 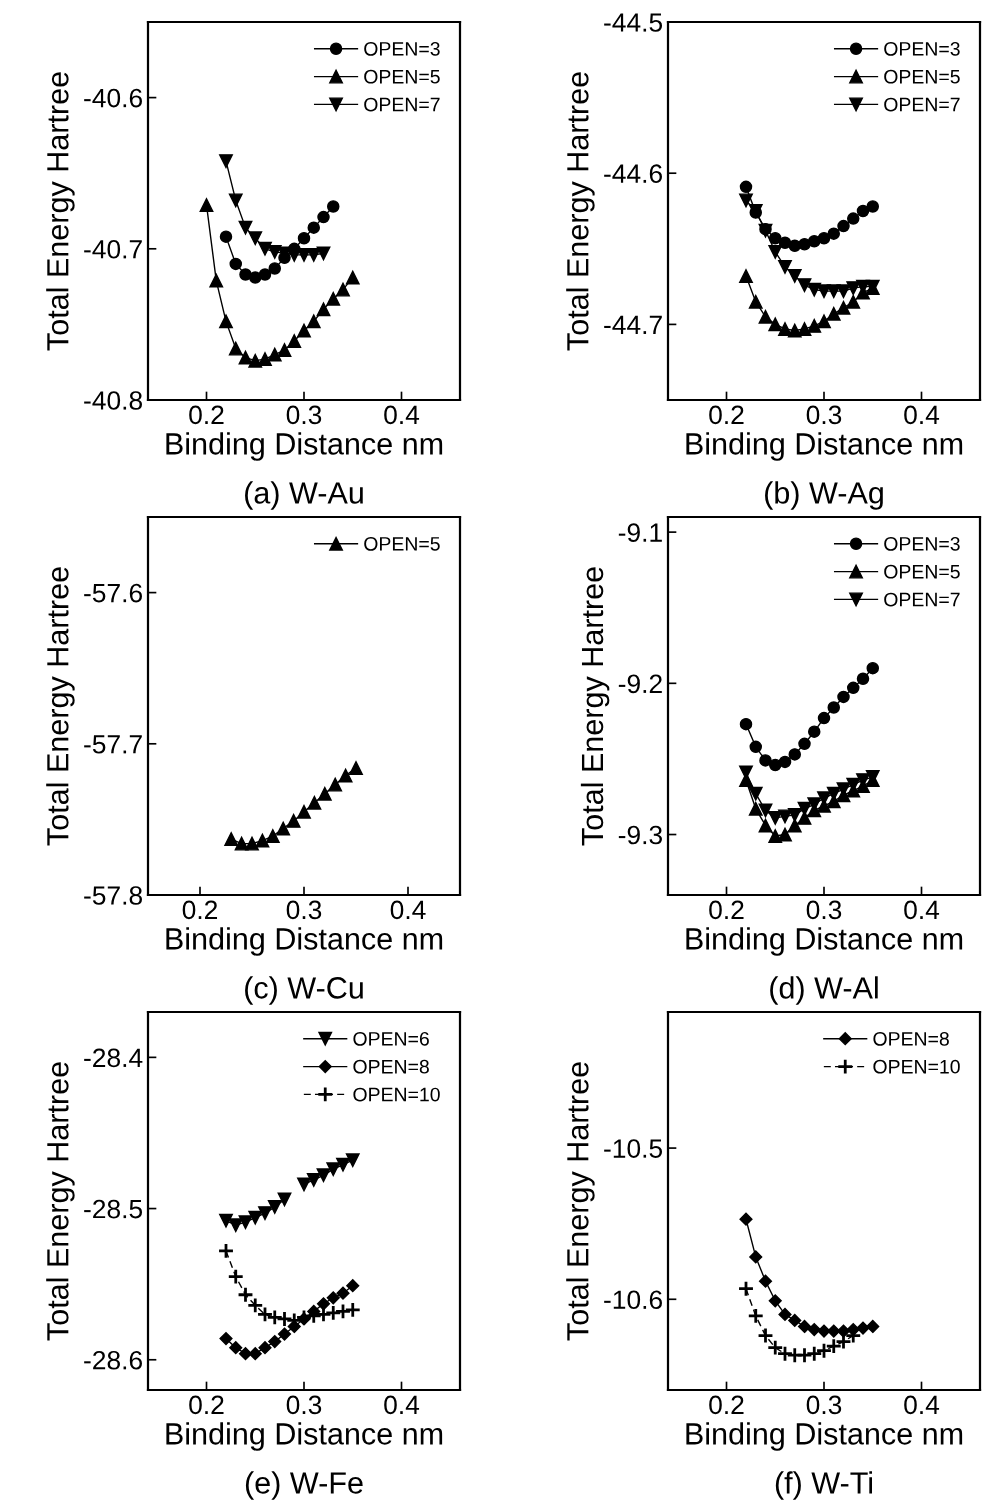 I want to click on y-tick-label: -44.6, so click(x=633, y=174).